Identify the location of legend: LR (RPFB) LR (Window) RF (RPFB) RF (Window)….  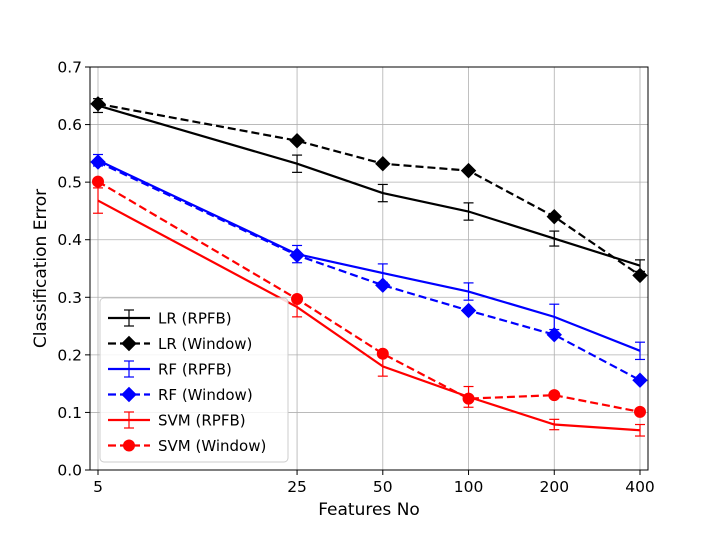
(194, 380).